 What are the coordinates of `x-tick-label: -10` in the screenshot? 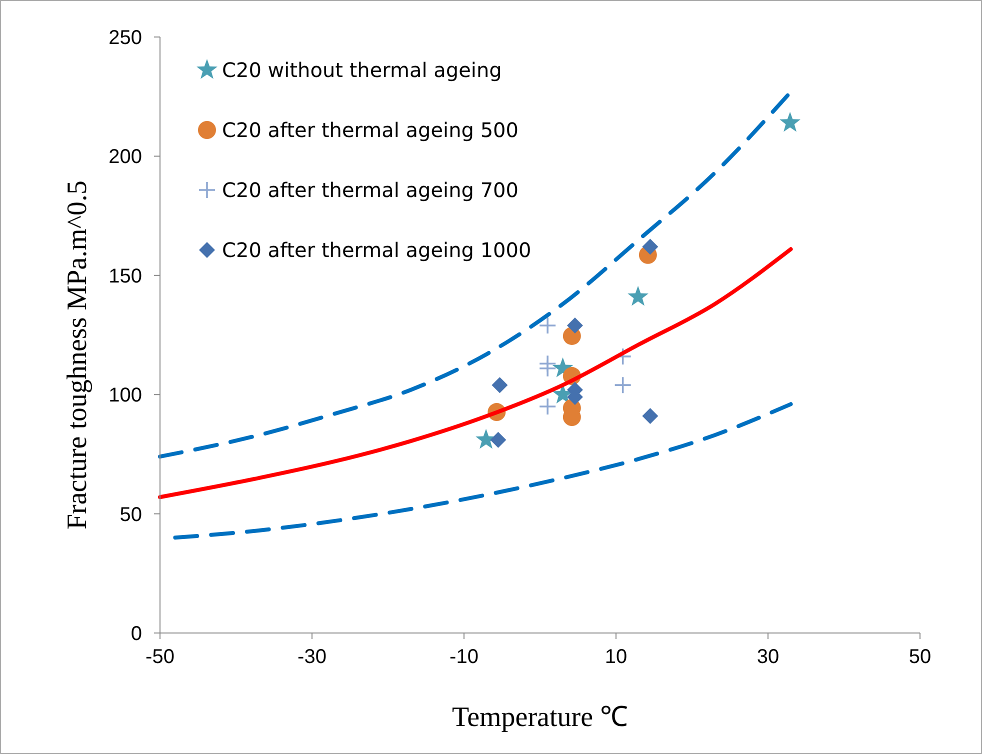 It's located at (464, 657).